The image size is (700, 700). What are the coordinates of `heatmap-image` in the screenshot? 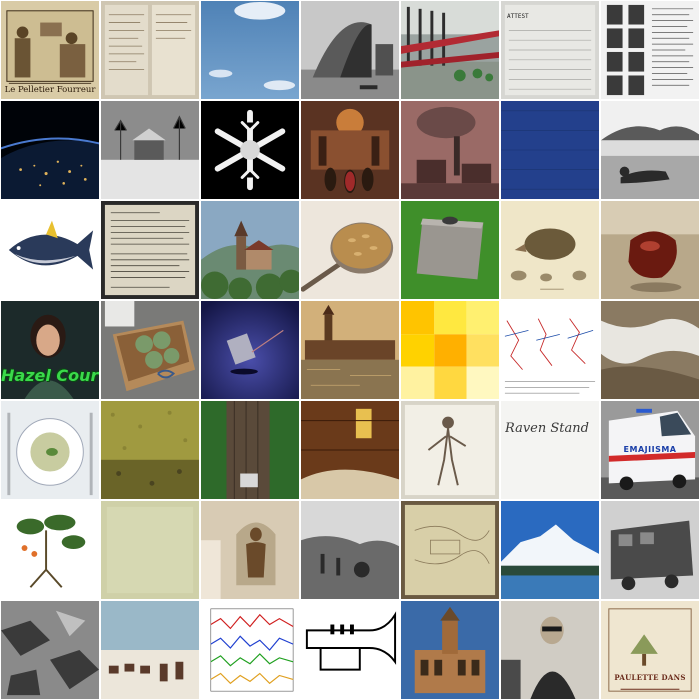 It's located at (450, 350).